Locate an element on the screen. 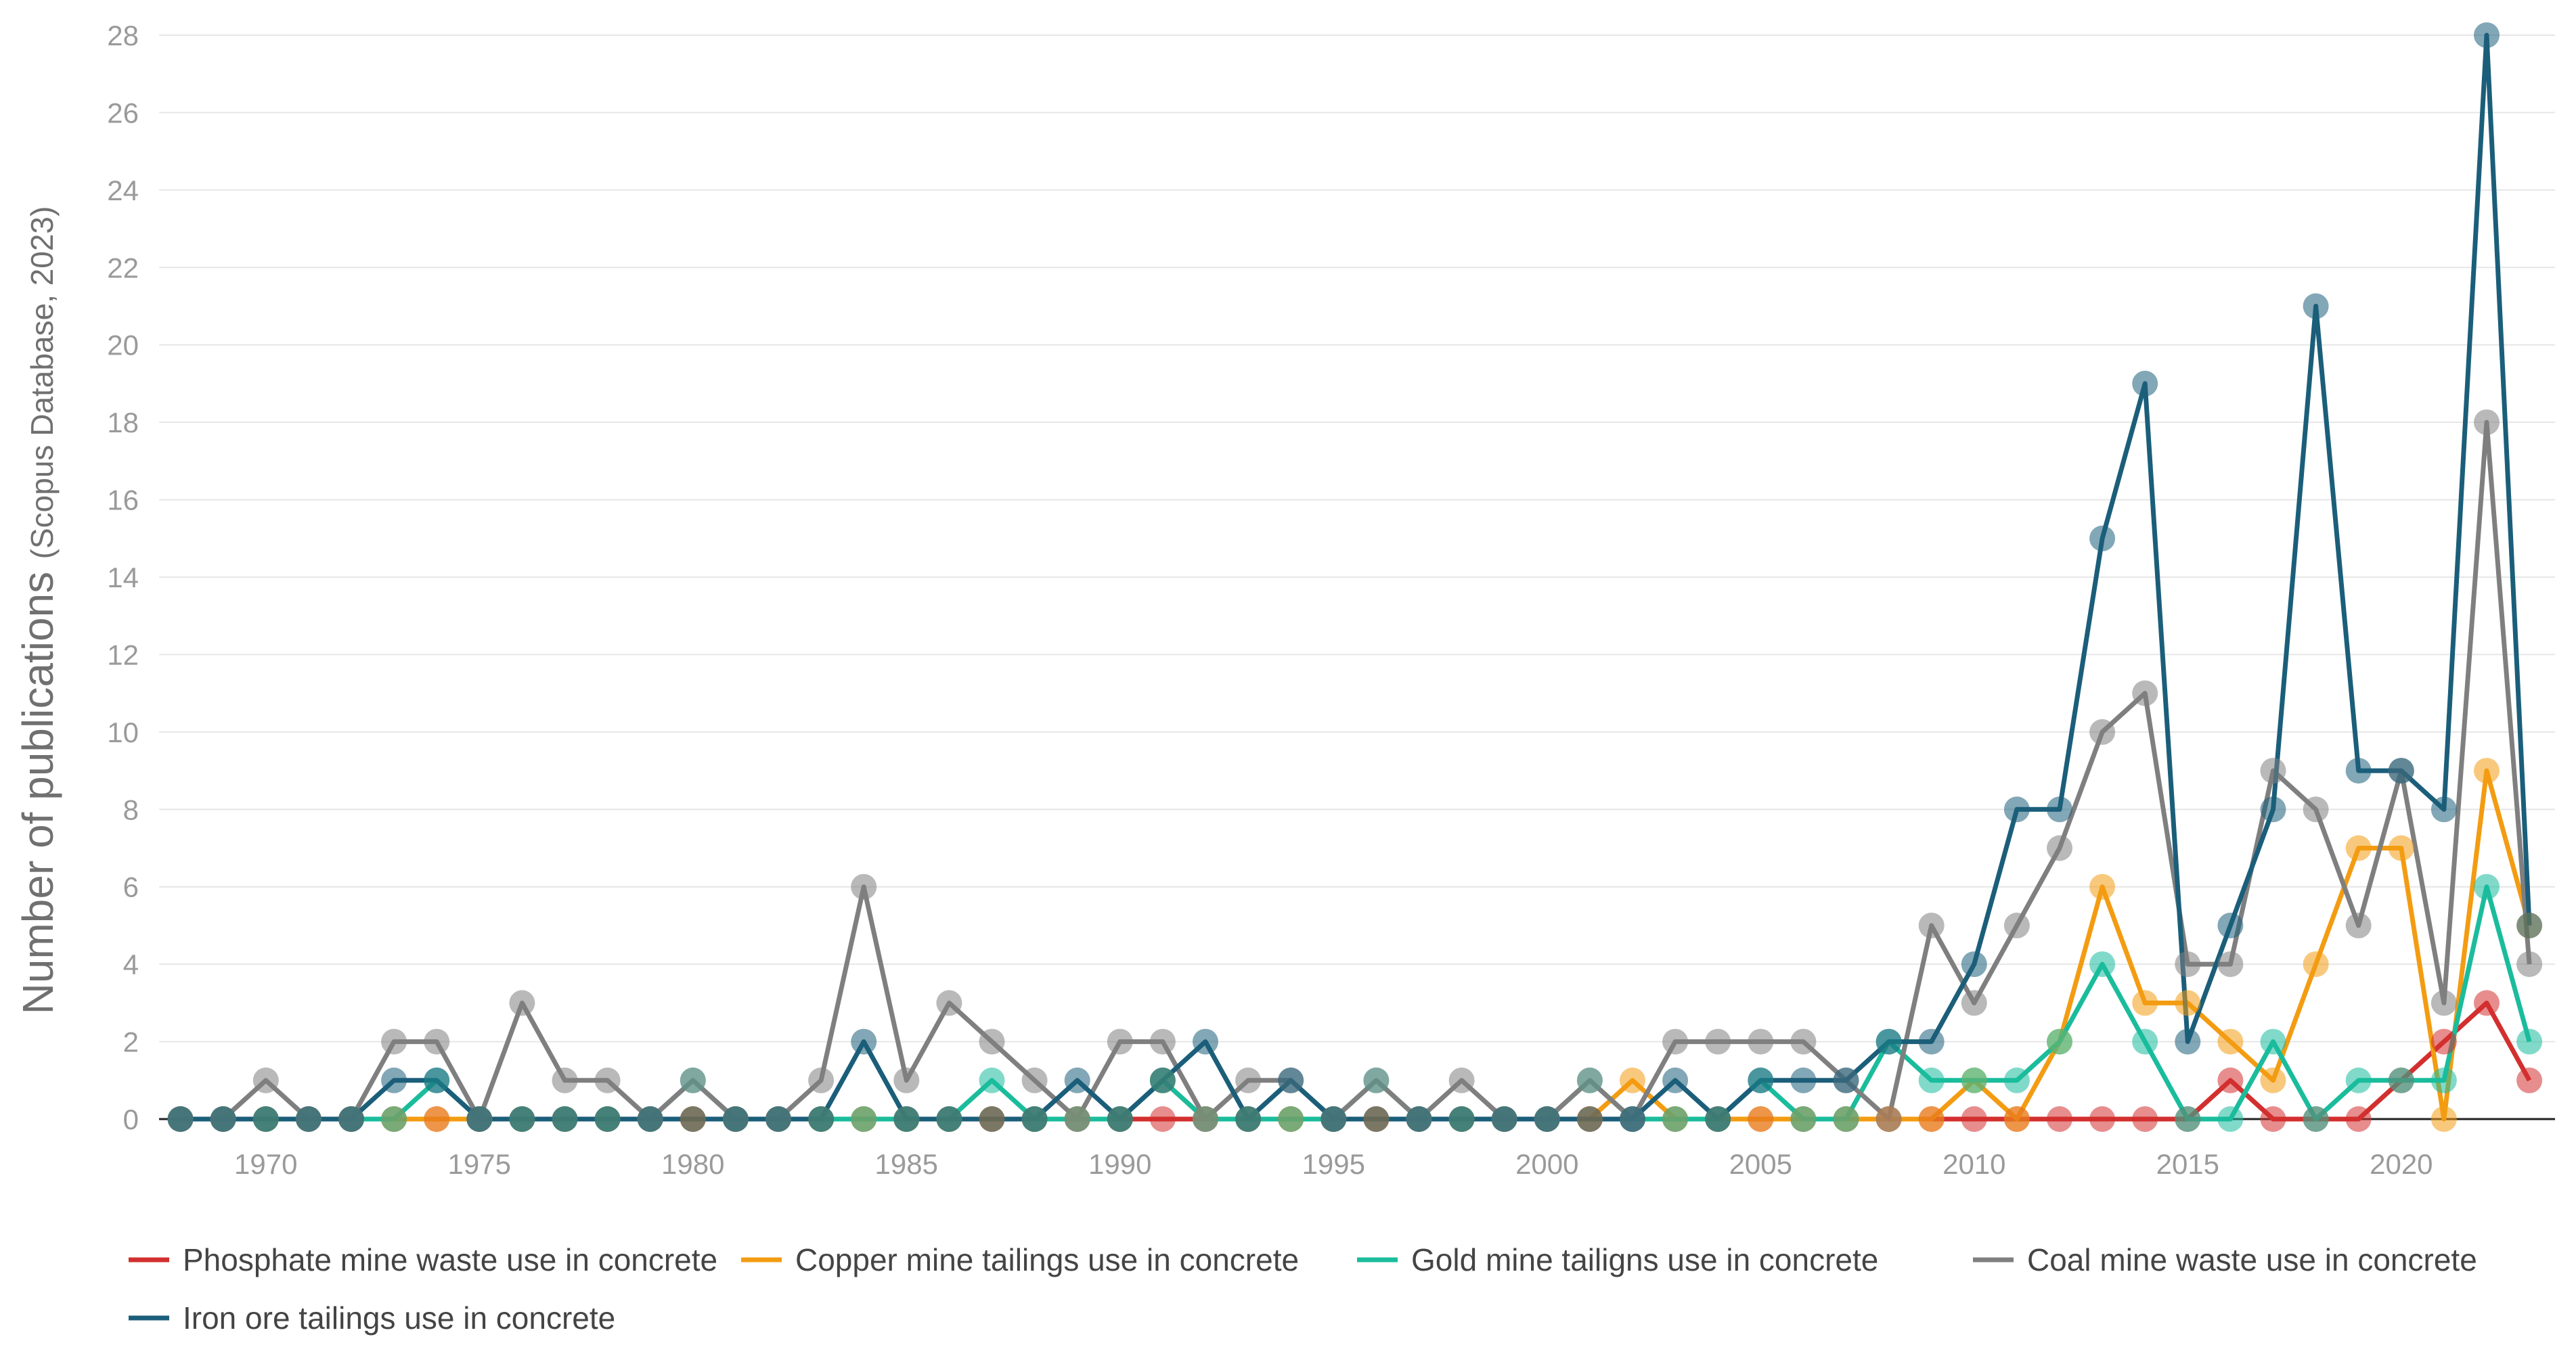  x-tick-label: 1980 is located at coordinates (692, 1164).